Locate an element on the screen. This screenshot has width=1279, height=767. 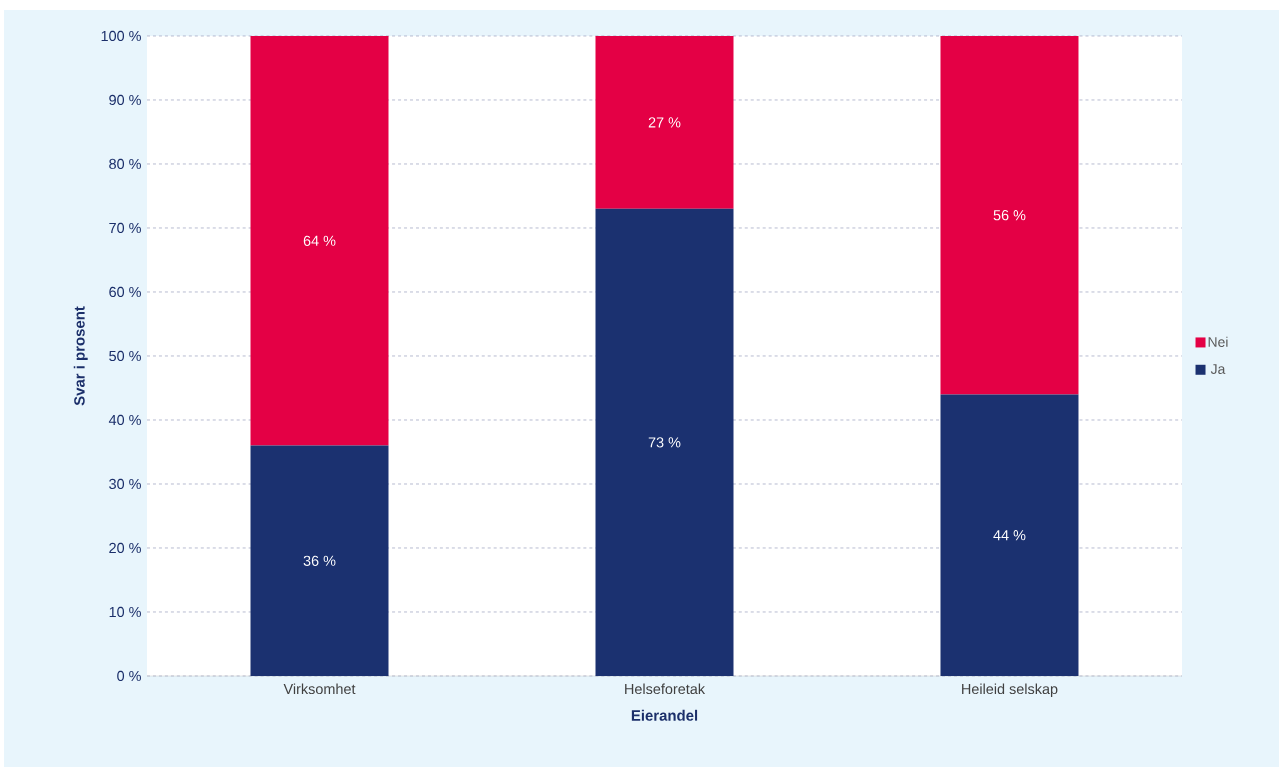
data-label: 56 % is located at coordinates (1009, 215).